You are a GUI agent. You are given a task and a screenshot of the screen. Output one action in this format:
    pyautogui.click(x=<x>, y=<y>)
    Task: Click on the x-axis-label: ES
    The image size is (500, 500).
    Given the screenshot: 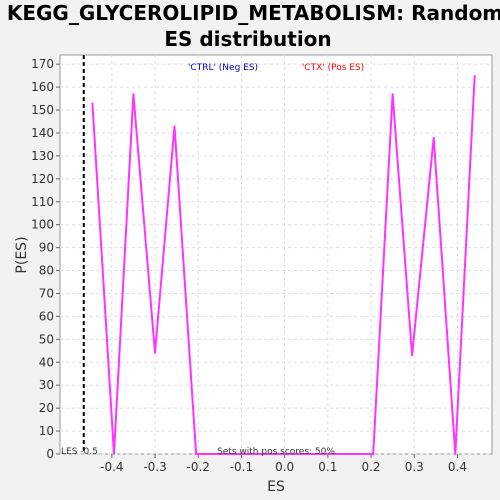 What is the action you would take?
    pyautogui.click(x=276, y=487)
    